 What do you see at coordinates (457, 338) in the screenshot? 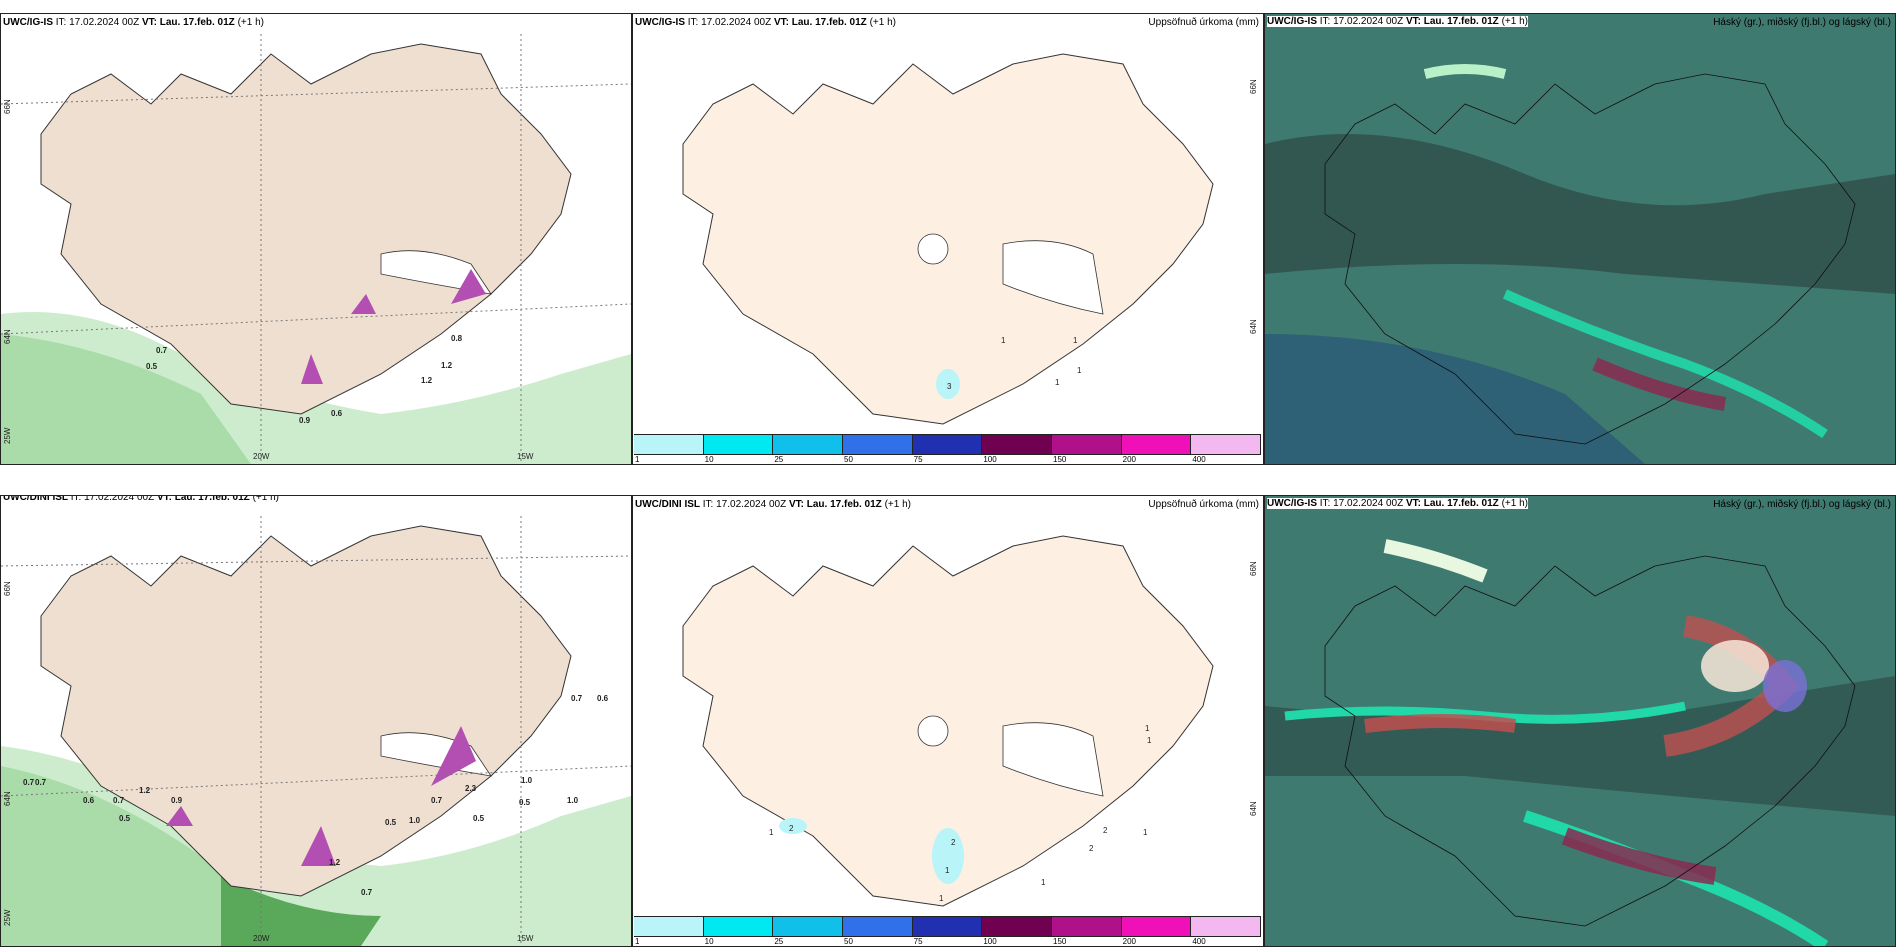
I see `value-label: 0.8` at bounding box center [457, 338].